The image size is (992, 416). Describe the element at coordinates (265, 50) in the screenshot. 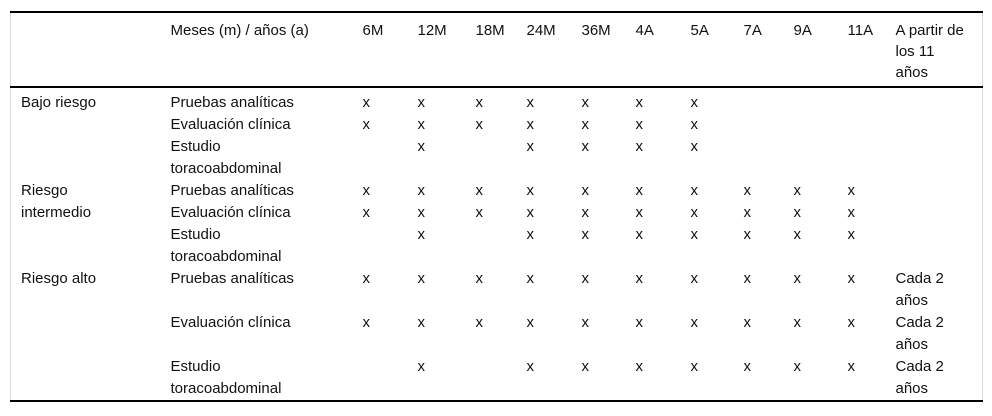

I see `header-schedule-label: Meses (m) / años (a)` at that location.